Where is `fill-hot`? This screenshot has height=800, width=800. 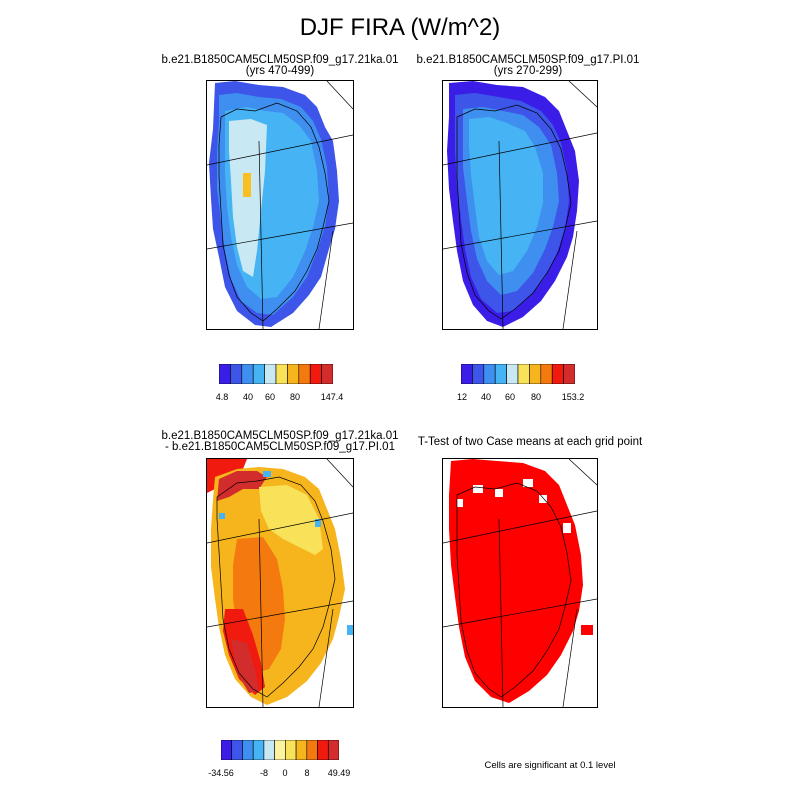 fill-hot is located at coordinates (247, 185).